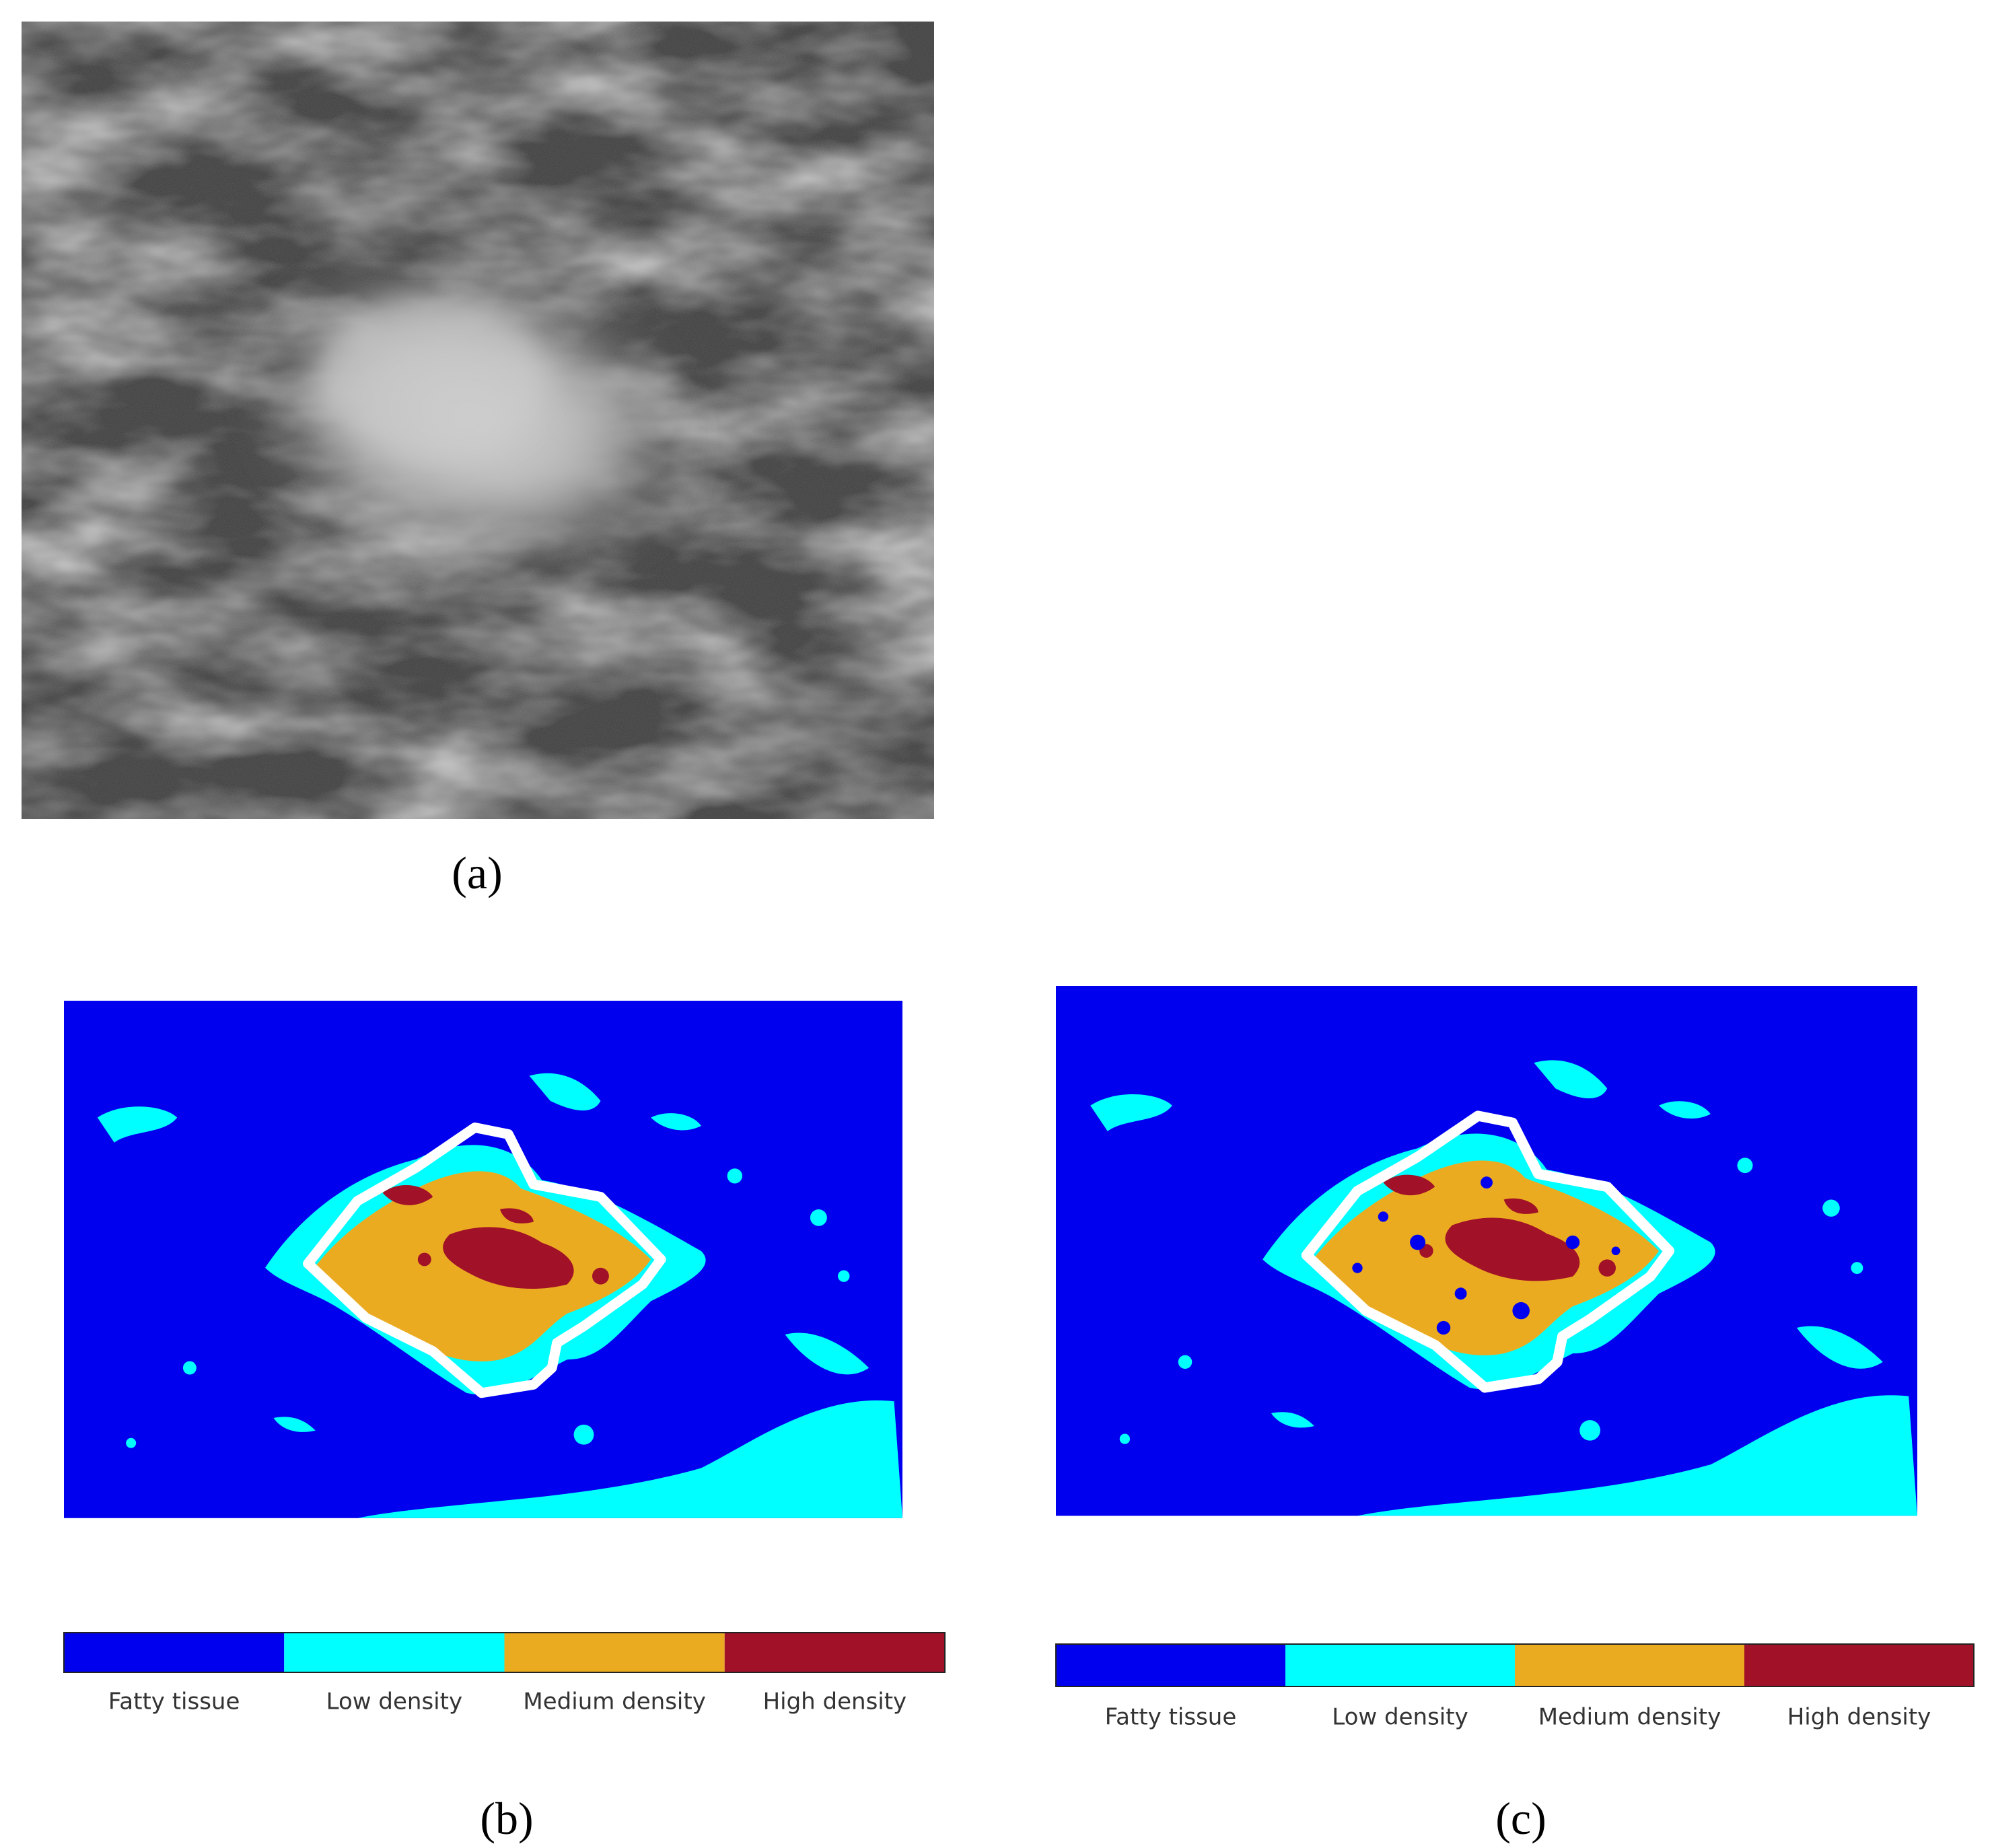 Image resolution: width=1992 pixels, height=1848 pixels. Describe the element at coordinates (507, 1818) in the screenshot. I see `panel-label: (b)` at that location.